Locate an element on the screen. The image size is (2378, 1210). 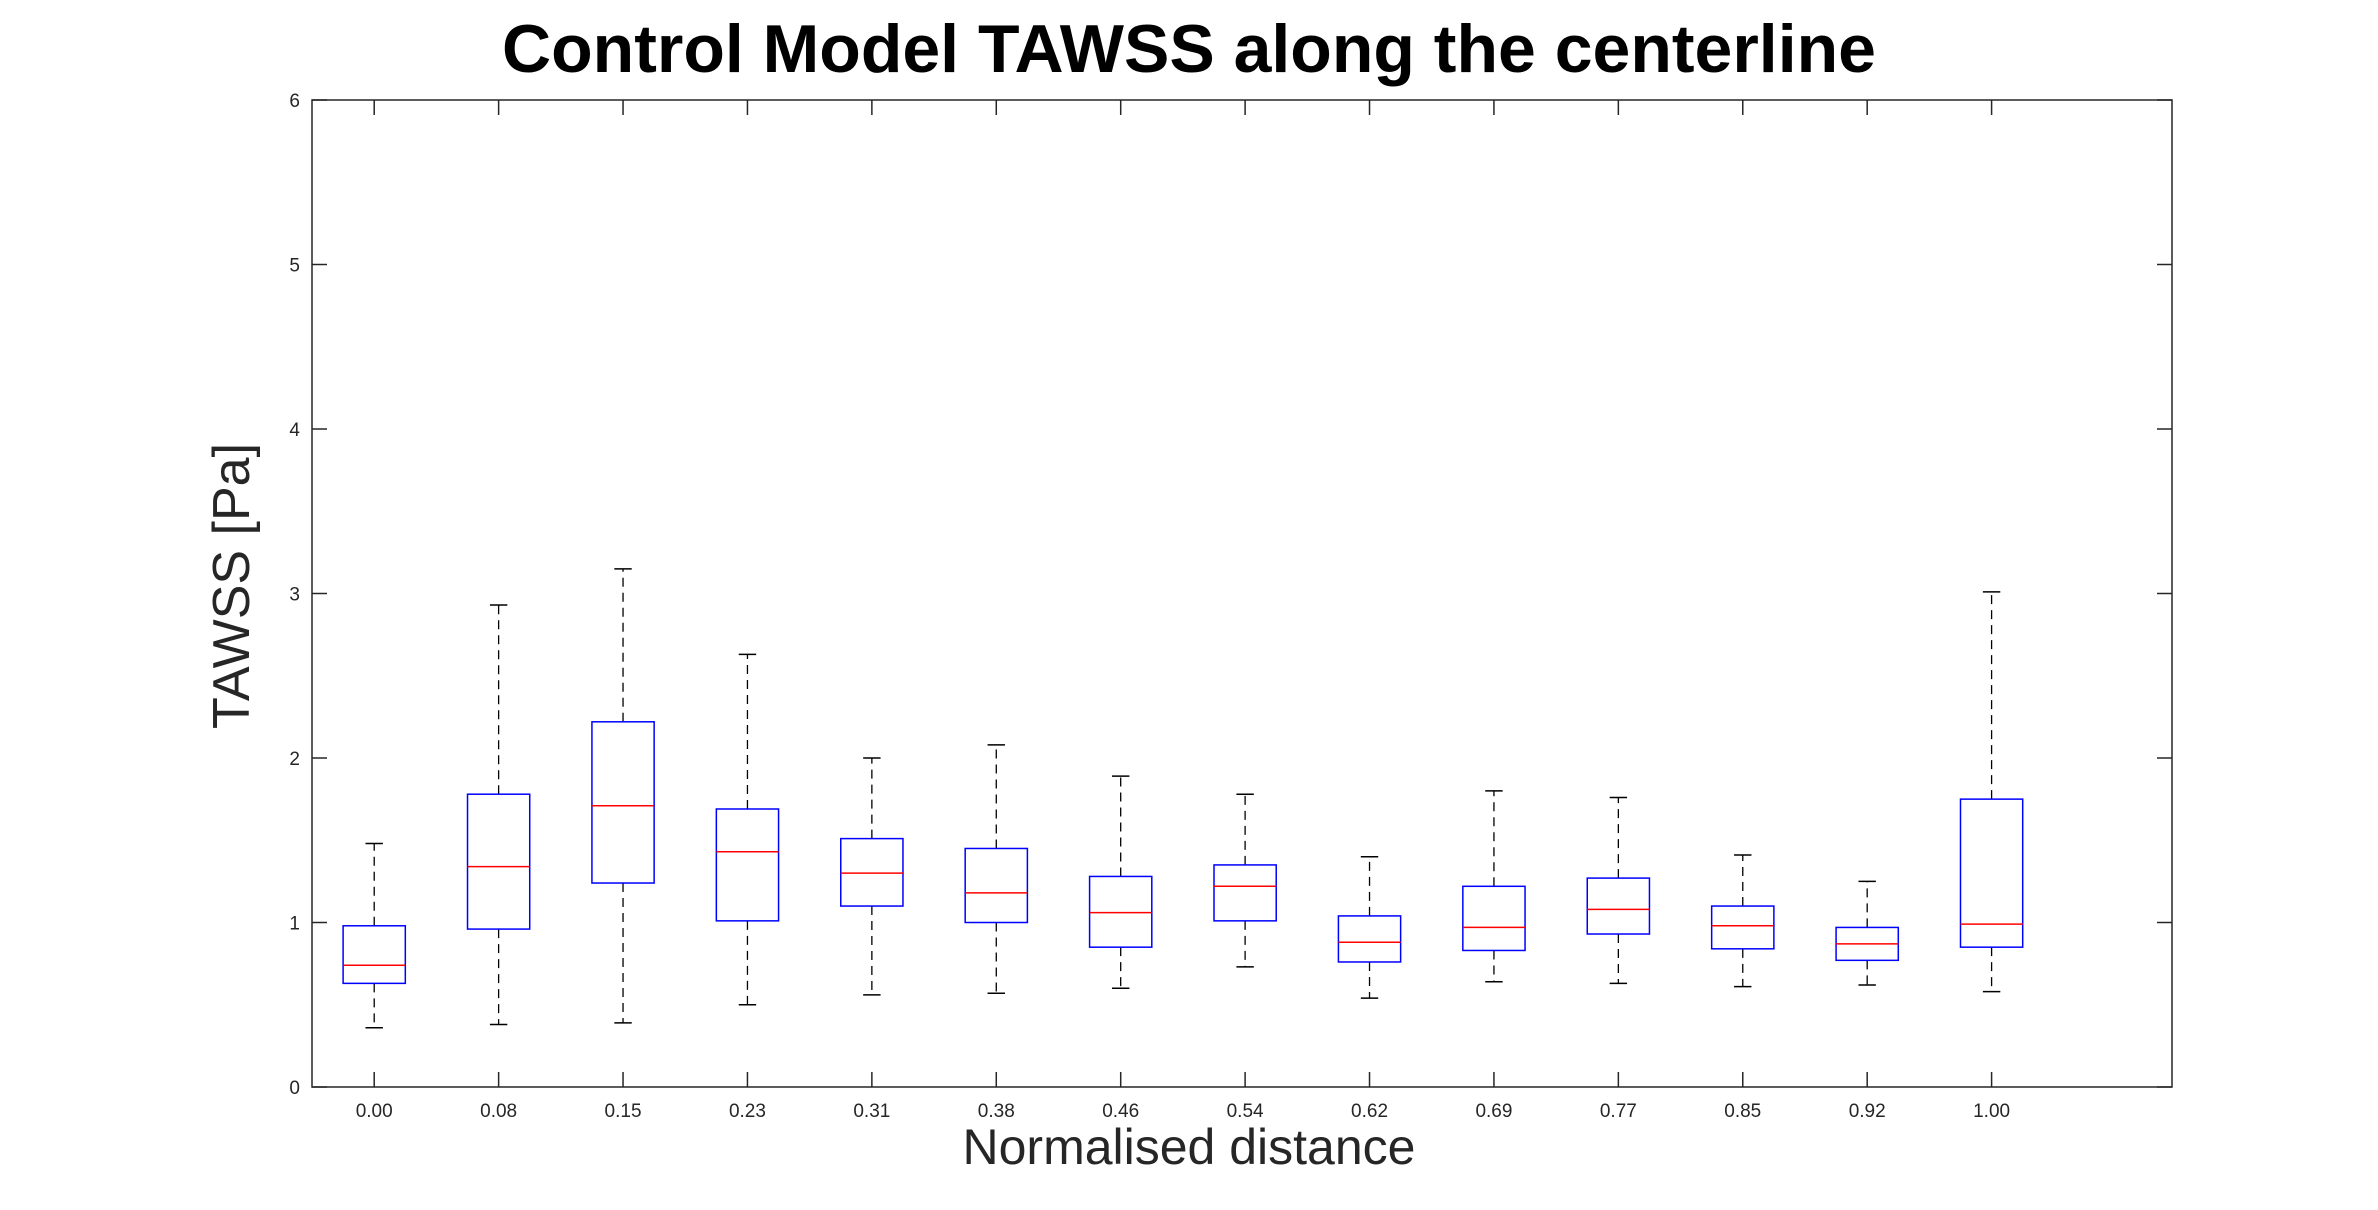
box-0.31 is located at coordinates (872, 876).